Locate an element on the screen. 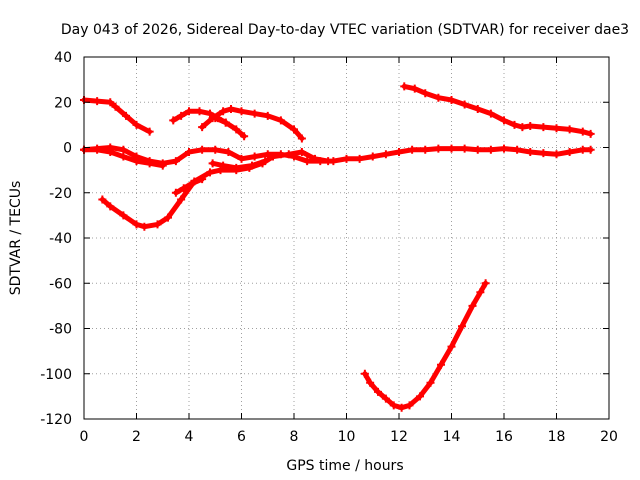 This screenshot has height=480, width=640. y-tick-label: -80 is located at coordinates (60, 330).